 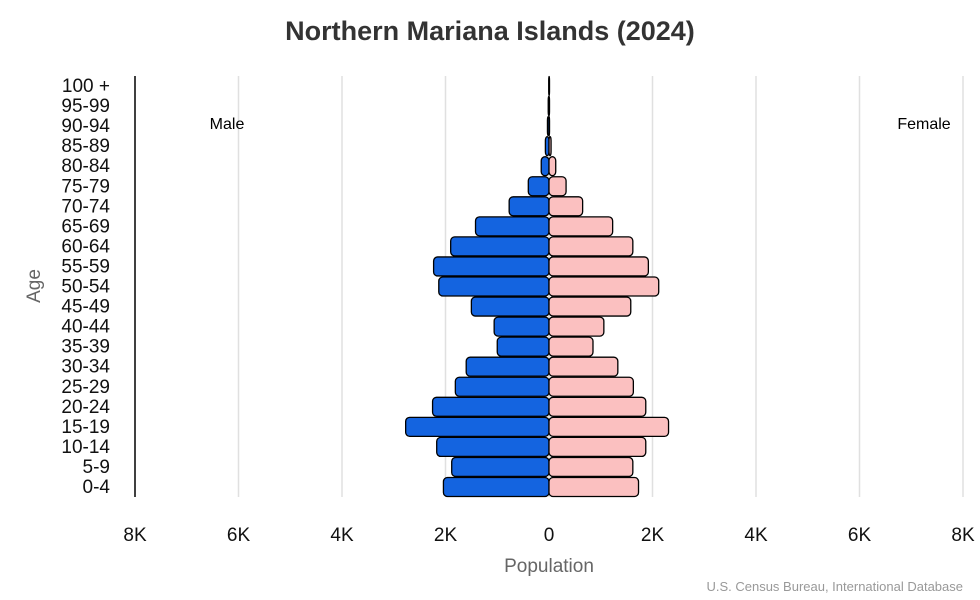 What do you see at coordinates (85, 186) in the screenshot?
I see `y-tick-label: 75-79` at bounding box center [85, 186].